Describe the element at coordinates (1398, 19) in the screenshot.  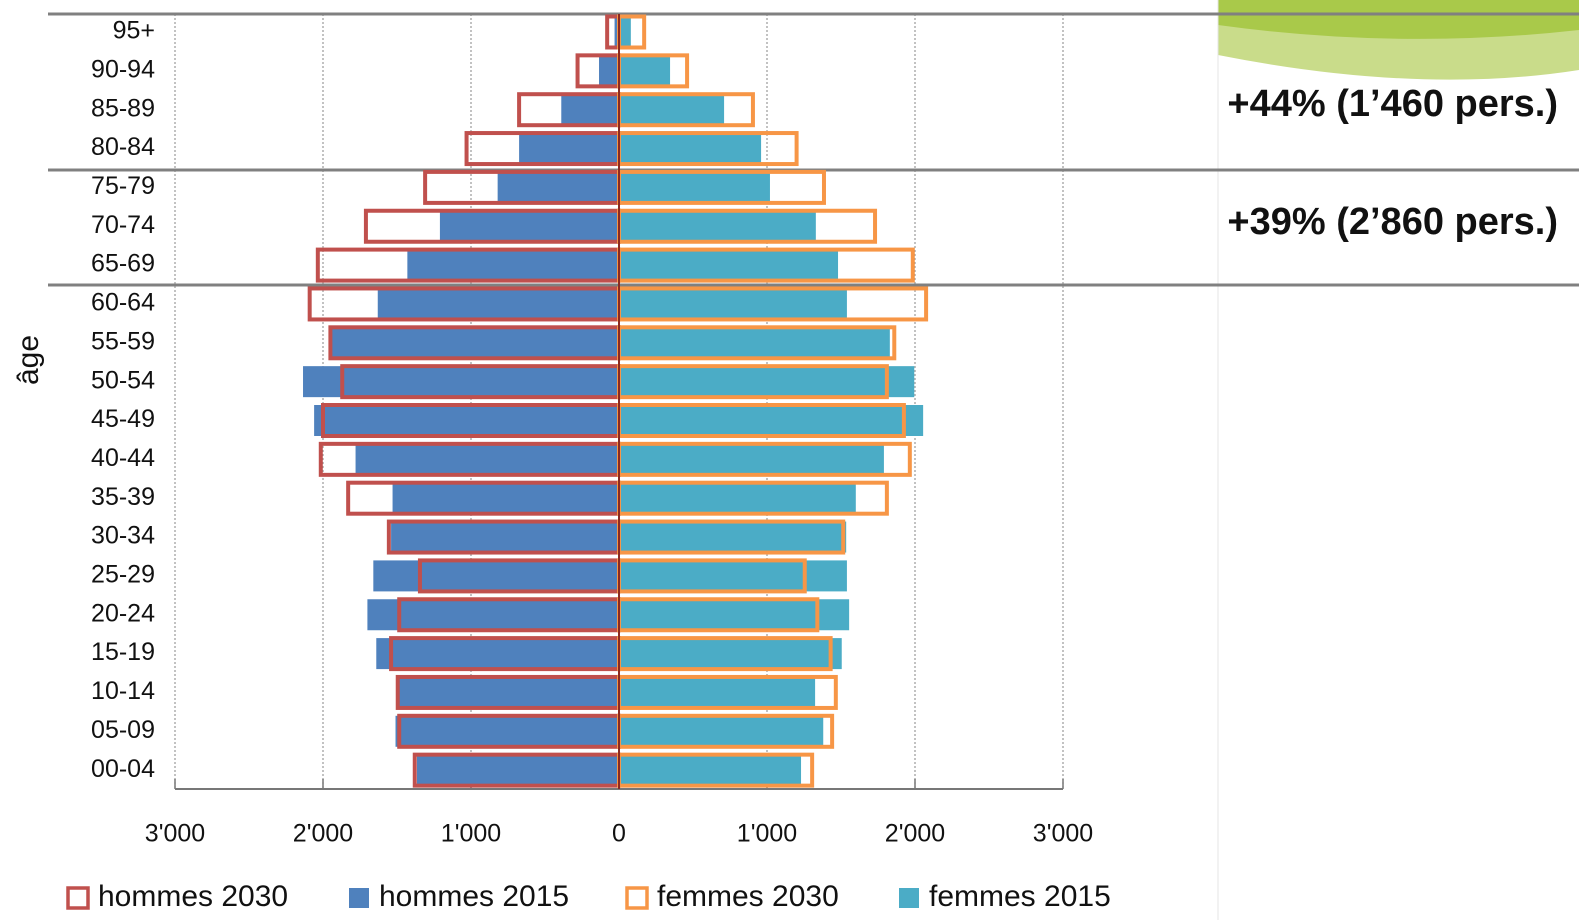
I see `decoration` at that location.